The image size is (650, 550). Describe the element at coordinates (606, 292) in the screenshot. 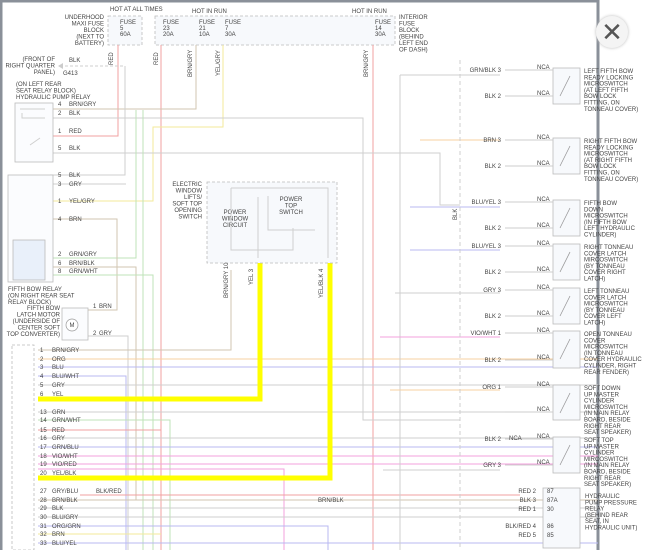

I see `switch-description: LEFT TONNEAU` at that location.